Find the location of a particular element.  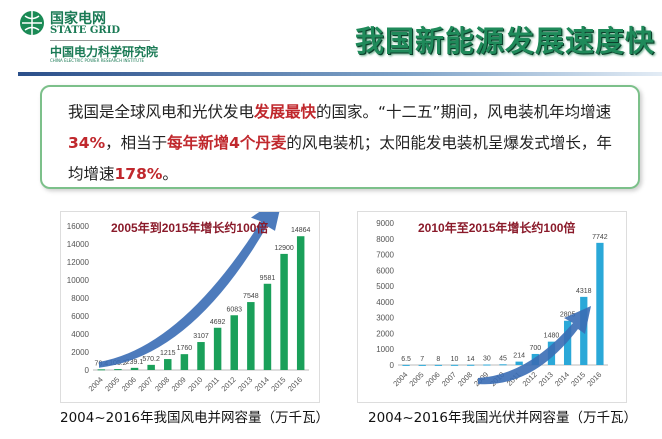

wind-chart-caption: 2004~2016年我国风电并网容量（万千瓦） is located at coordinates (195, 418).